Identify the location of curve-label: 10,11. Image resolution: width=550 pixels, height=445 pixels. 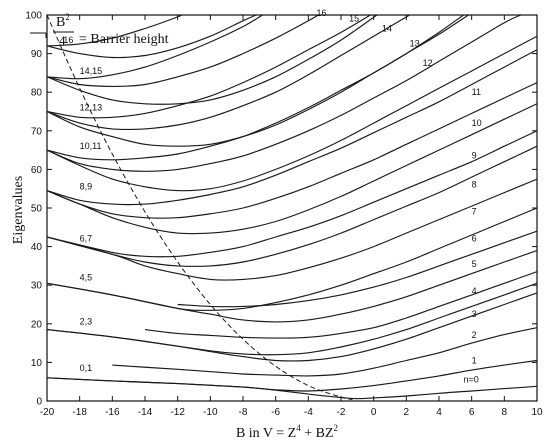
(91, 146).